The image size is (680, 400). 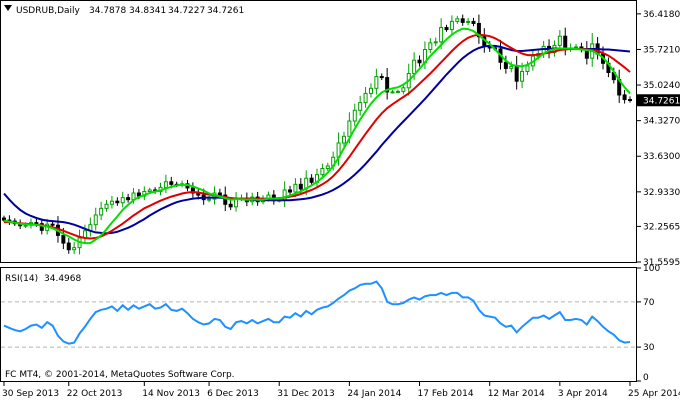 I want to click on time-tick-label: 3 Apr 2014, so click(x=583, y=394).